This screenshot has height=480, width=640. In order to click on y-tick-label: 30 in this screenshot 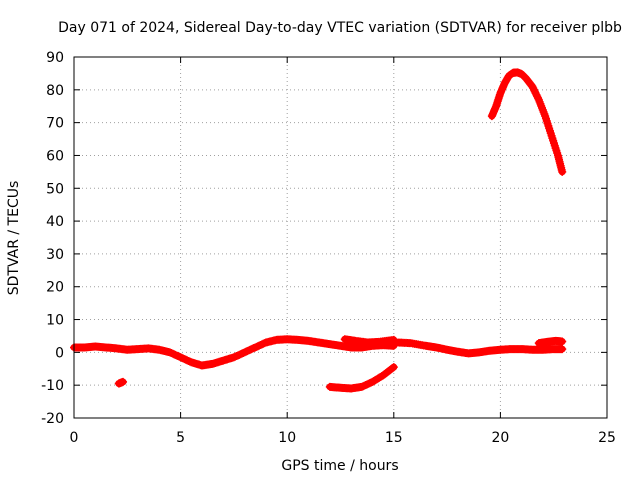, I will do `click(55, 255)`.